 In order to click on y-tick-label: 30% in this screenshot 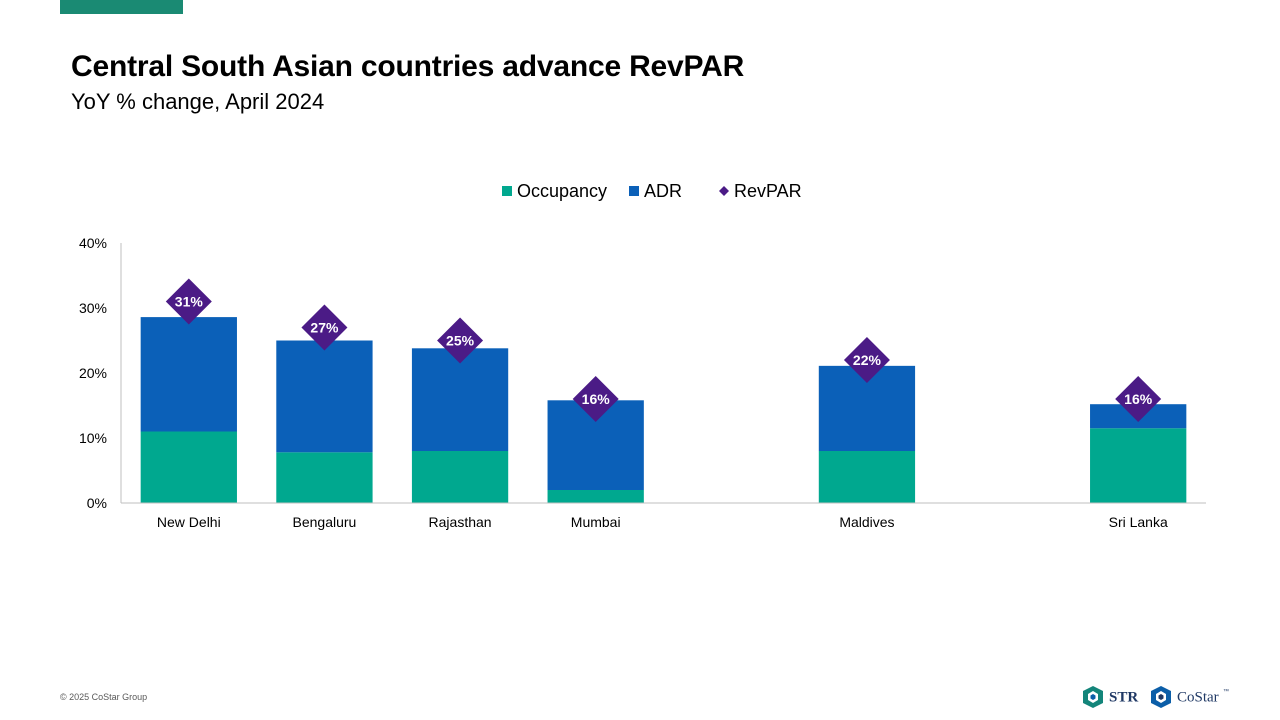, I will do `click(93, 308)`.